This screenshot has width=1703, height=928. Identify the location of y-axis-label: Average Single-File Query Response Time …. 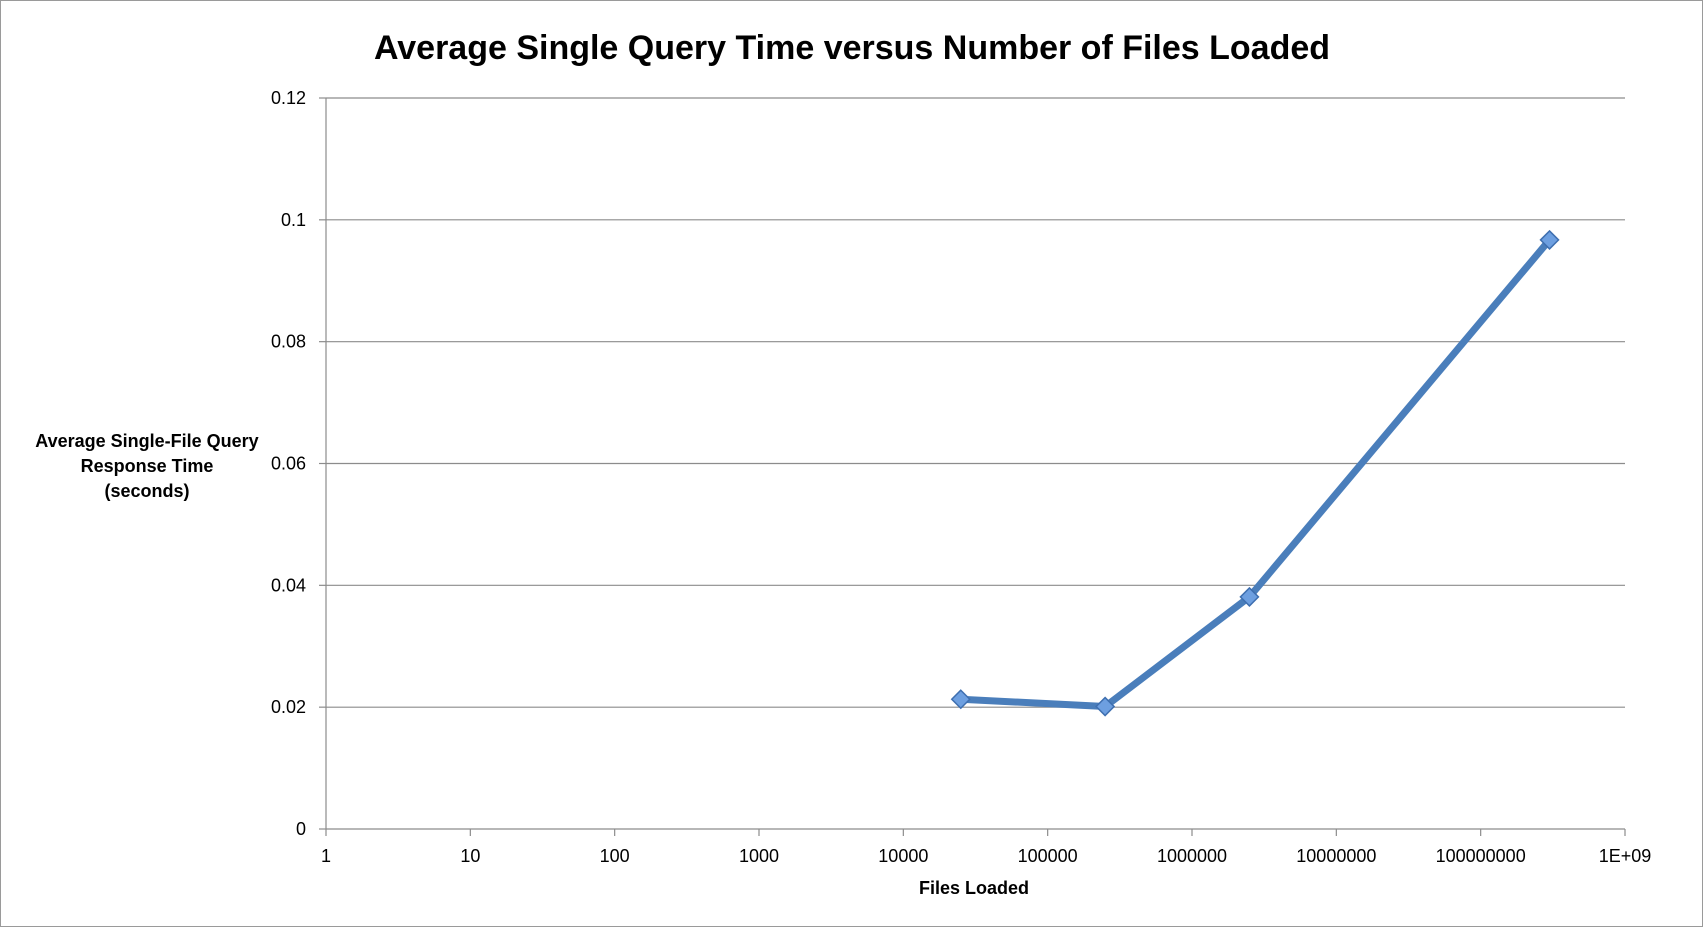
(146, 466).